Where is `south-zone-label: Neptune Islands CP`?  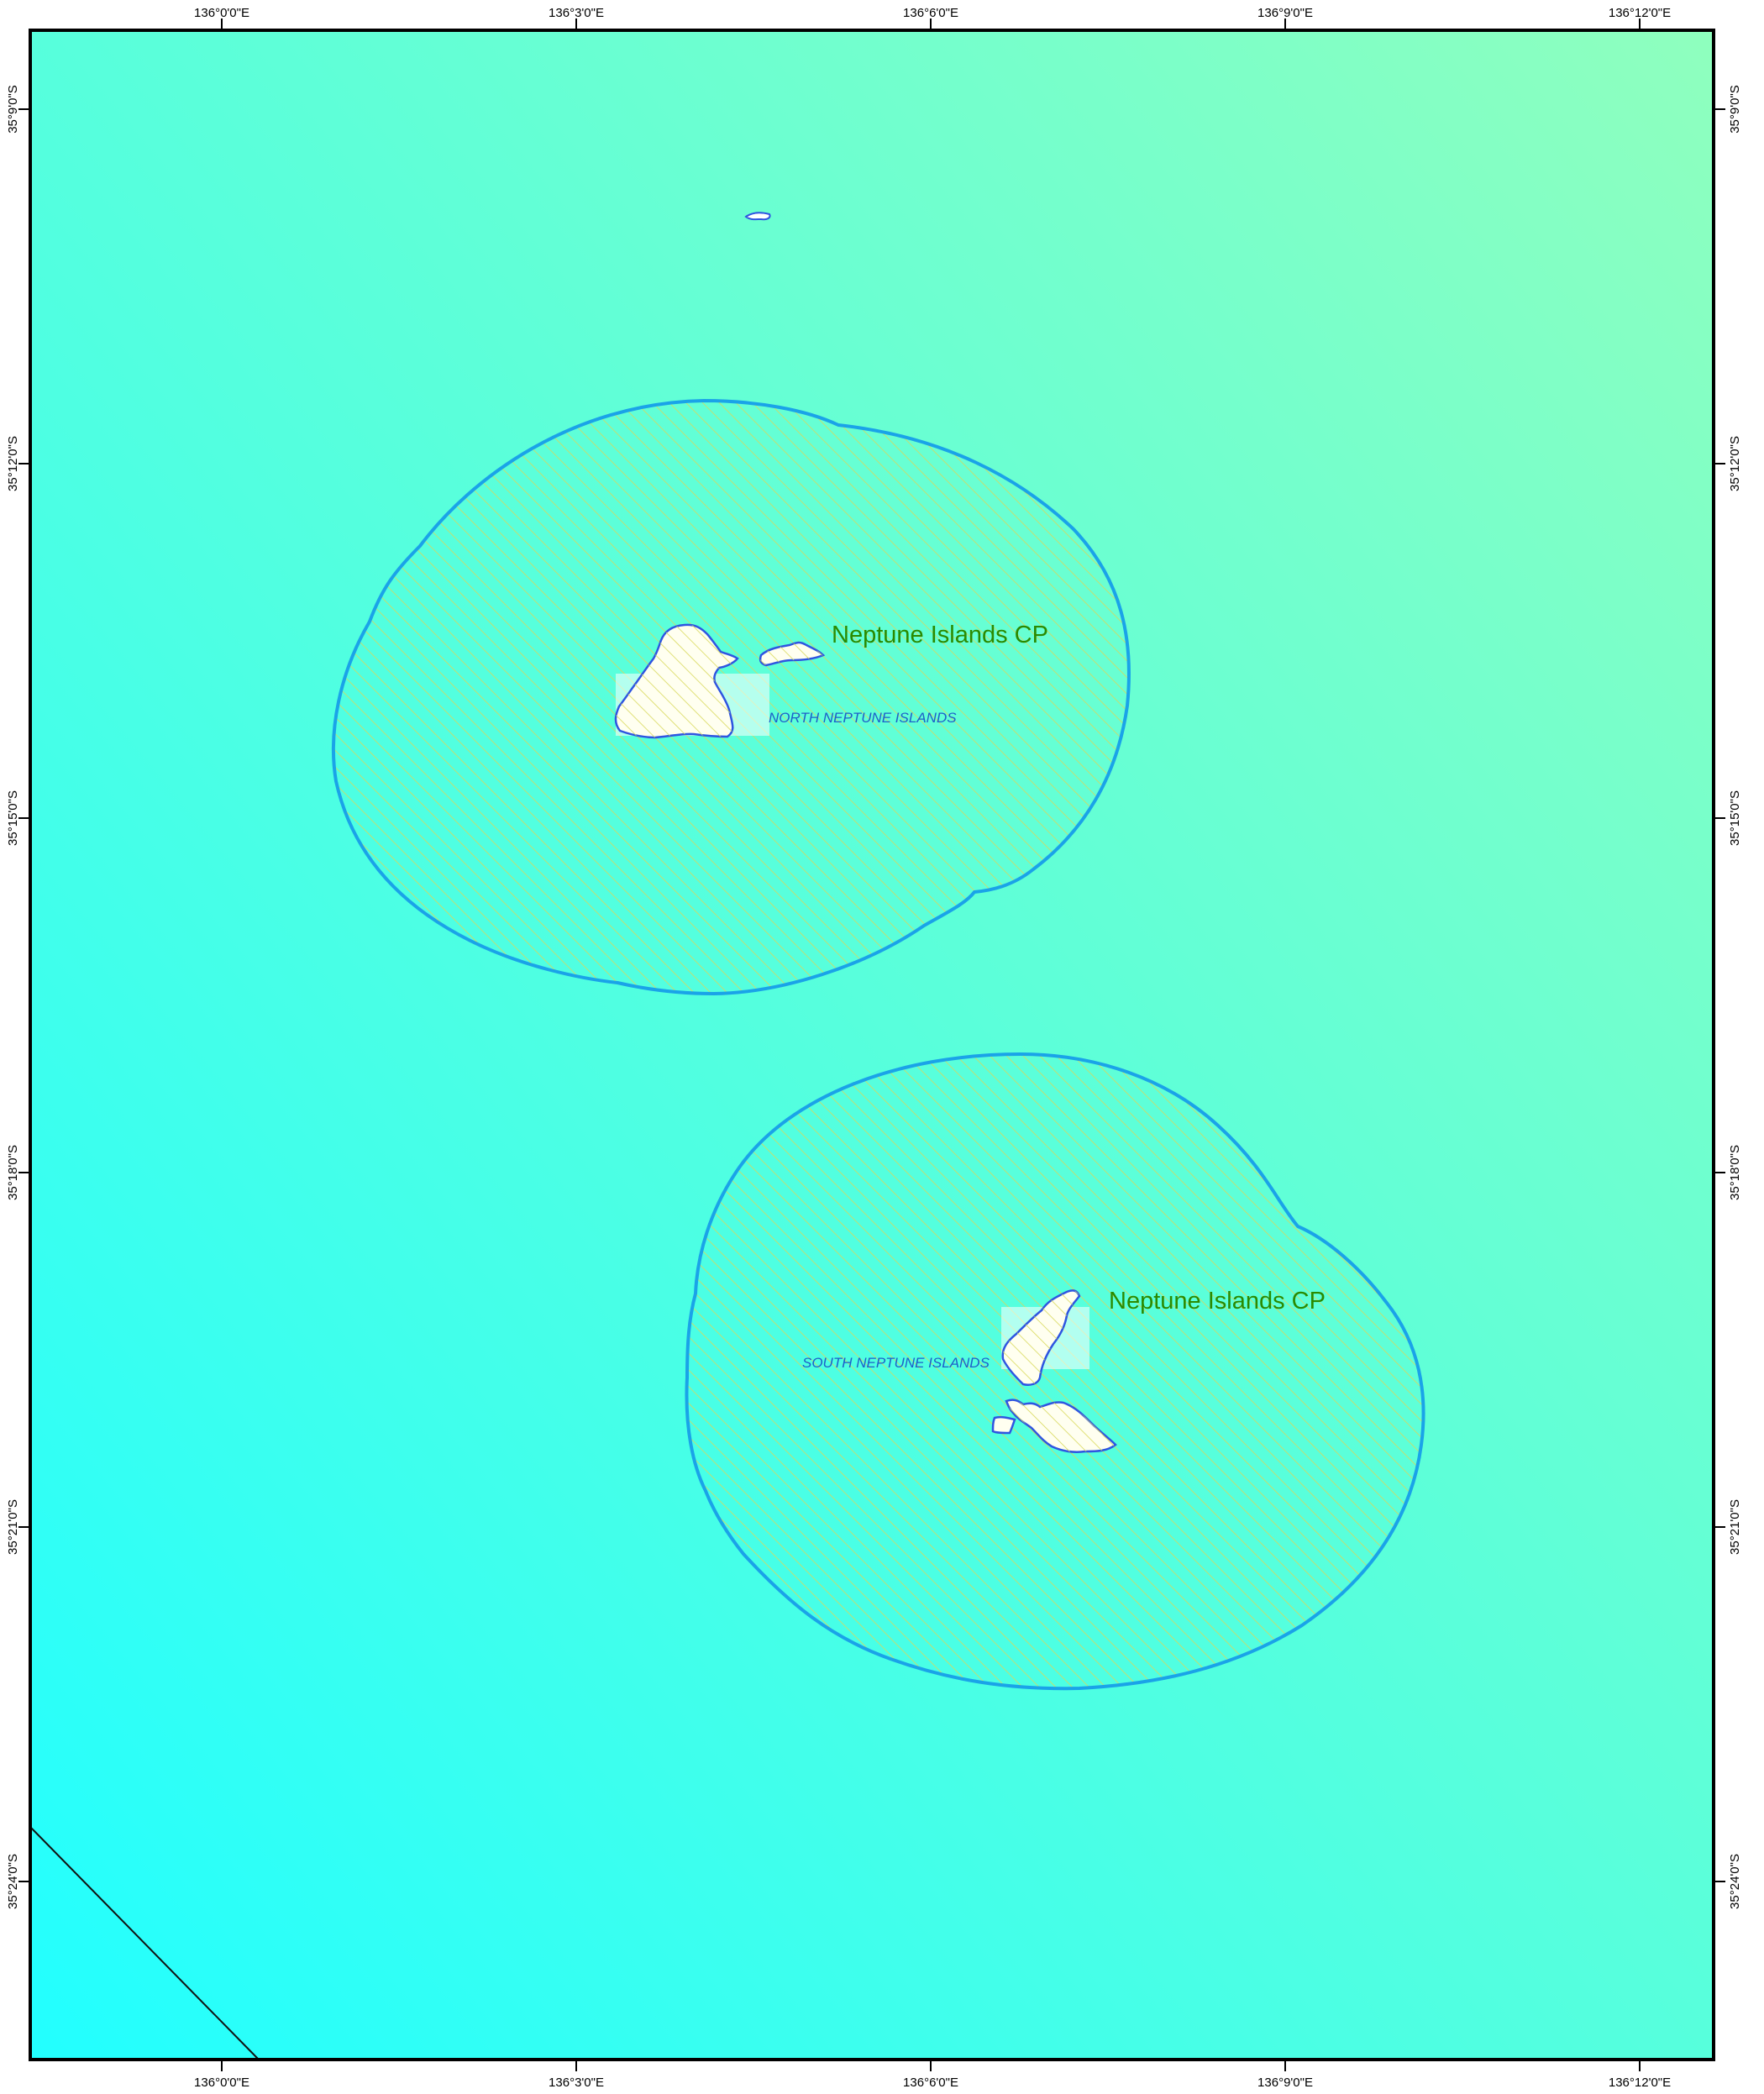
south-zone-label: Neptune Islands CP is located at coordinates (1217, 1301).